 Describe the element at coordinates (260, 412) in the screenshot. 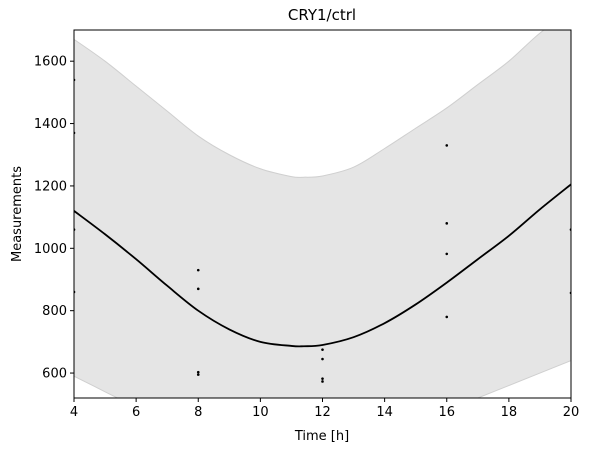

I see `x-tick-label: 10` at that location.